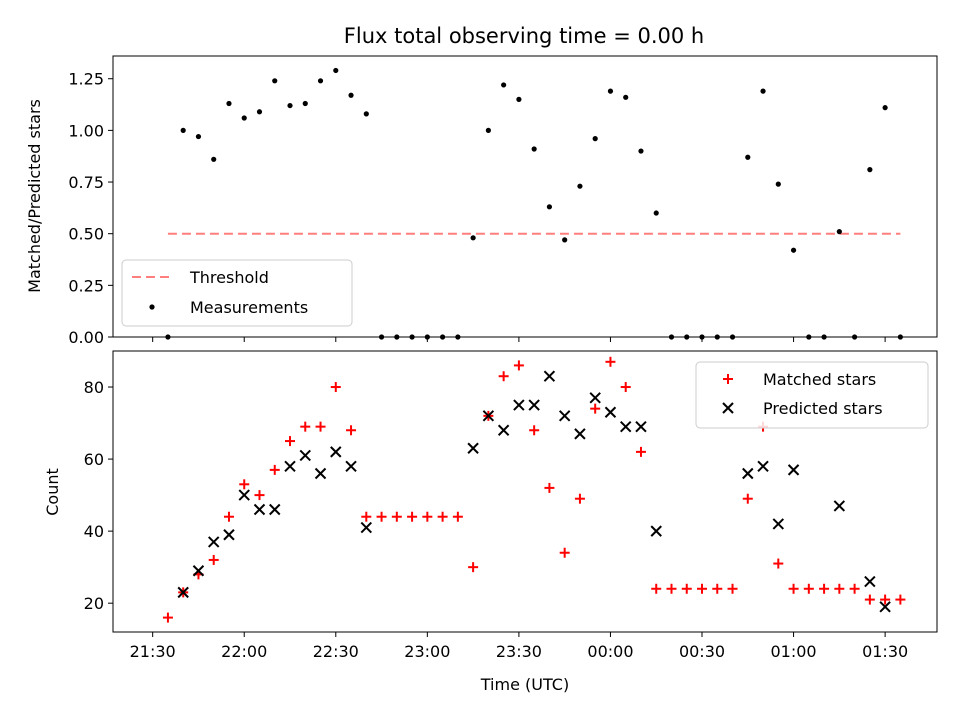 The height and width of the screenshot is (720, 960). I want to click on ratio-y-ticks: 0.00 0.25 0.50 0.75 1.00 1.25, so click(90, 208).